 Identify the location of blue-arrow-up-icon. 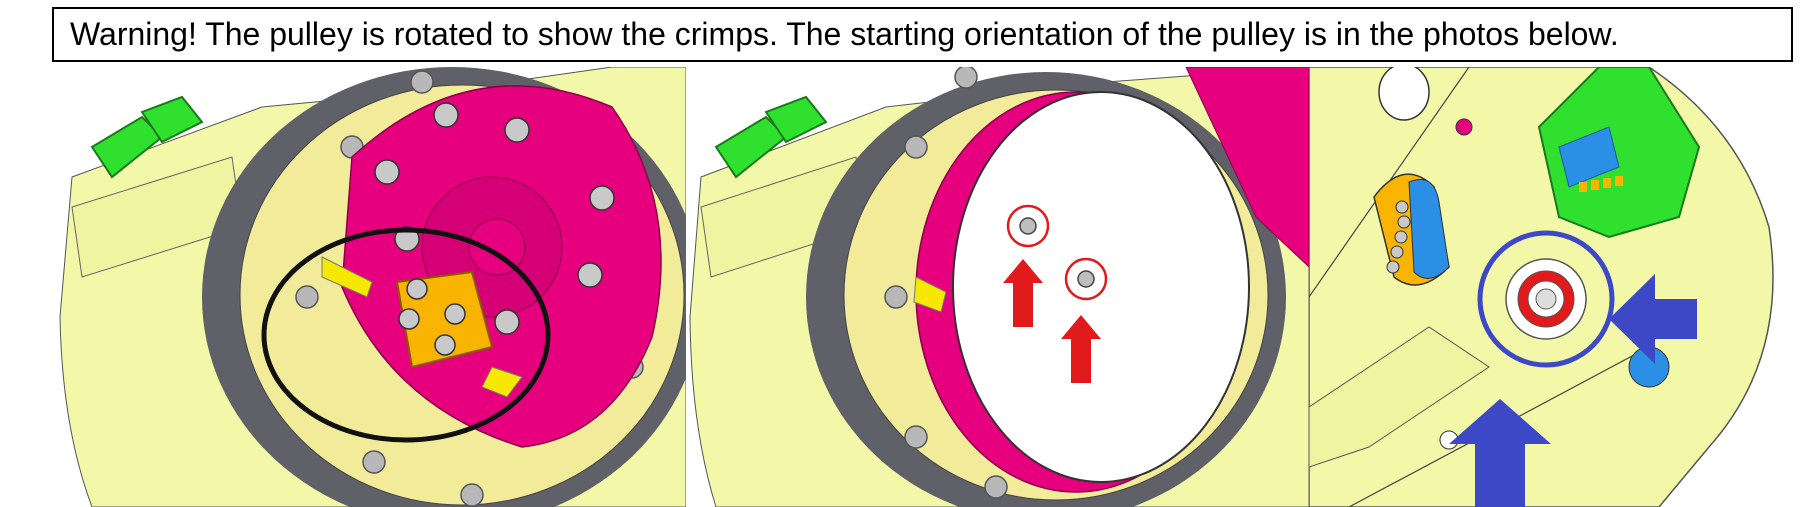
(1500, 453).